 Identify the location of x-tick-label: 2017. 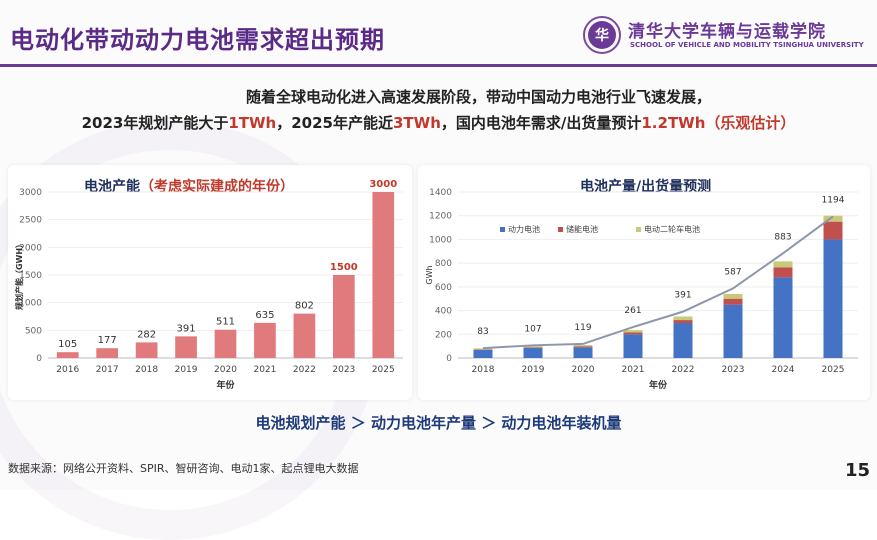
(107, 370).